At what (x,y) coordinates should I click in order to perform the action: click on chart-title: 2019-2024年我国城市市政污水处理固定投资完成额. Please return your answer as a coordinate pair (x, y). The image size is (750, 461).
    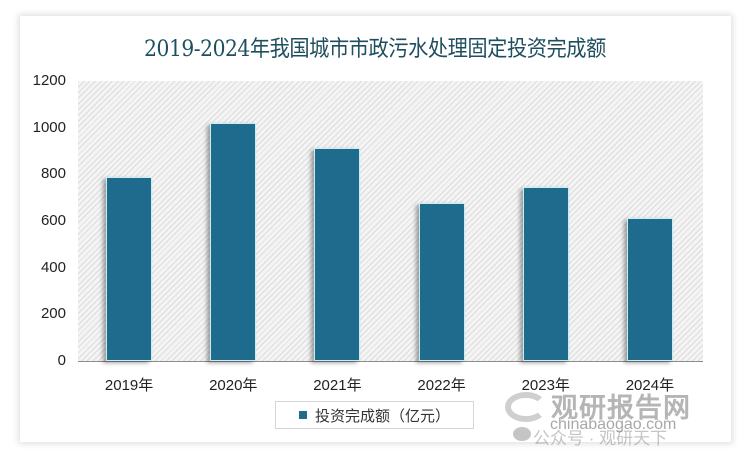
    Looking at the image, I should click on (375, 49).